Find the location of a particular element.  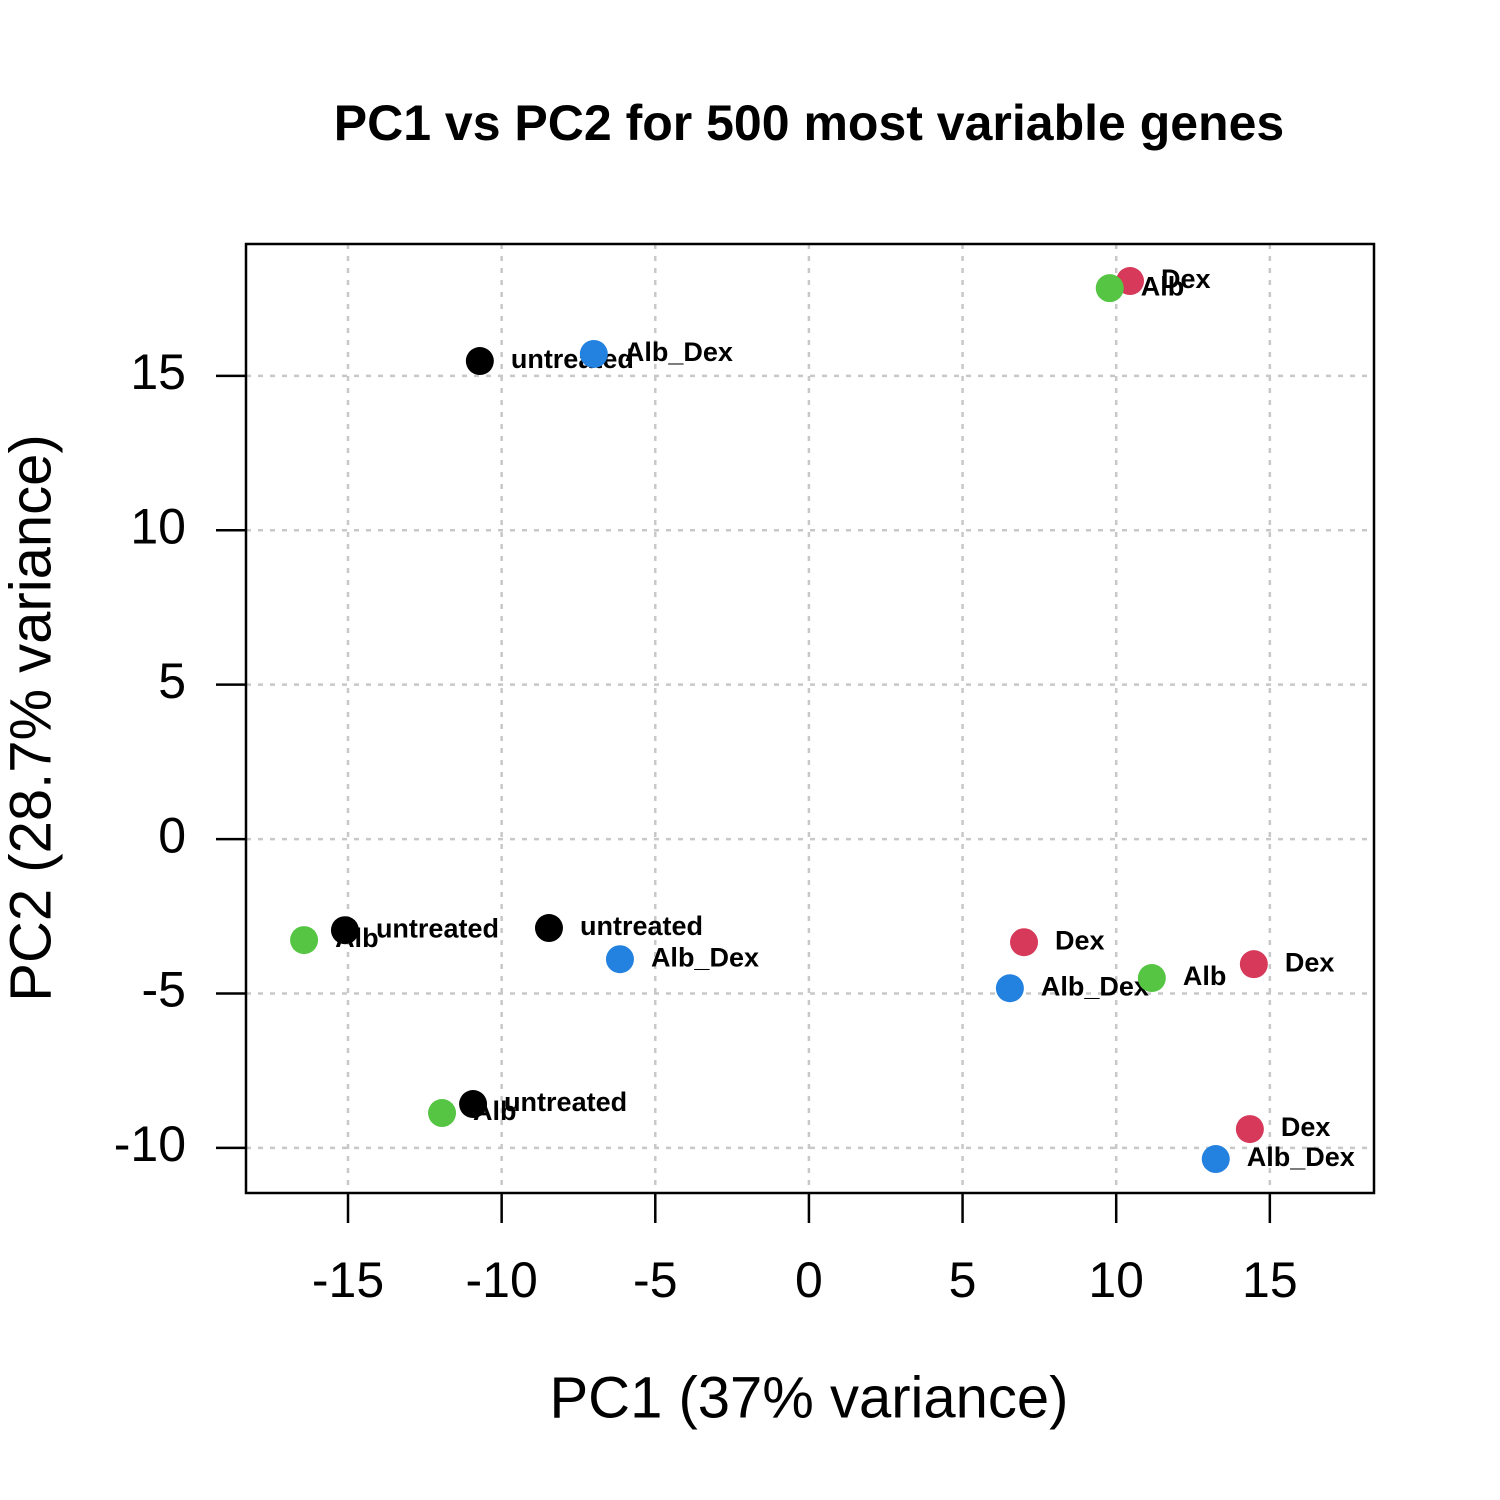

y-tick-label: 5 is located at coordinates (172, 681).